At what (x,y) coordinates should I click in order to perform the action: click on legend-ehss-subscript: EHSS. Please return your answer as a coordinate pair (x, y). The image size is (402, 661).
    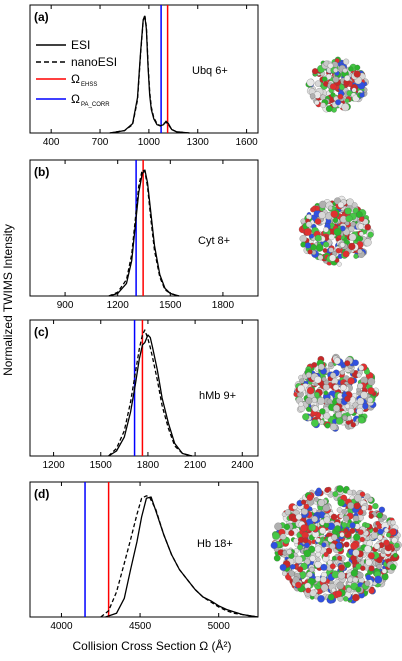
    Looking at the image, I should click on (89, 85).